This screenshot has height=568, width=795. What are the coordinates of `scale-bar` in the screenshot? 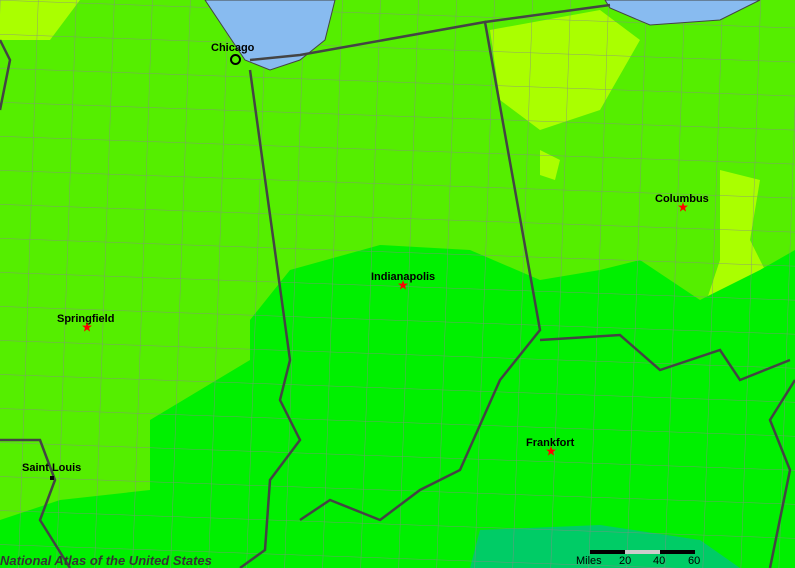 It's located at (642, 552).